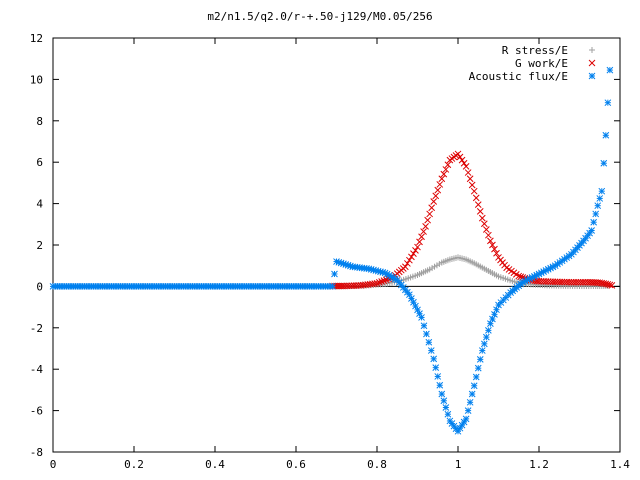  I want to click on y-tick-label: -6, so click(36, 411).